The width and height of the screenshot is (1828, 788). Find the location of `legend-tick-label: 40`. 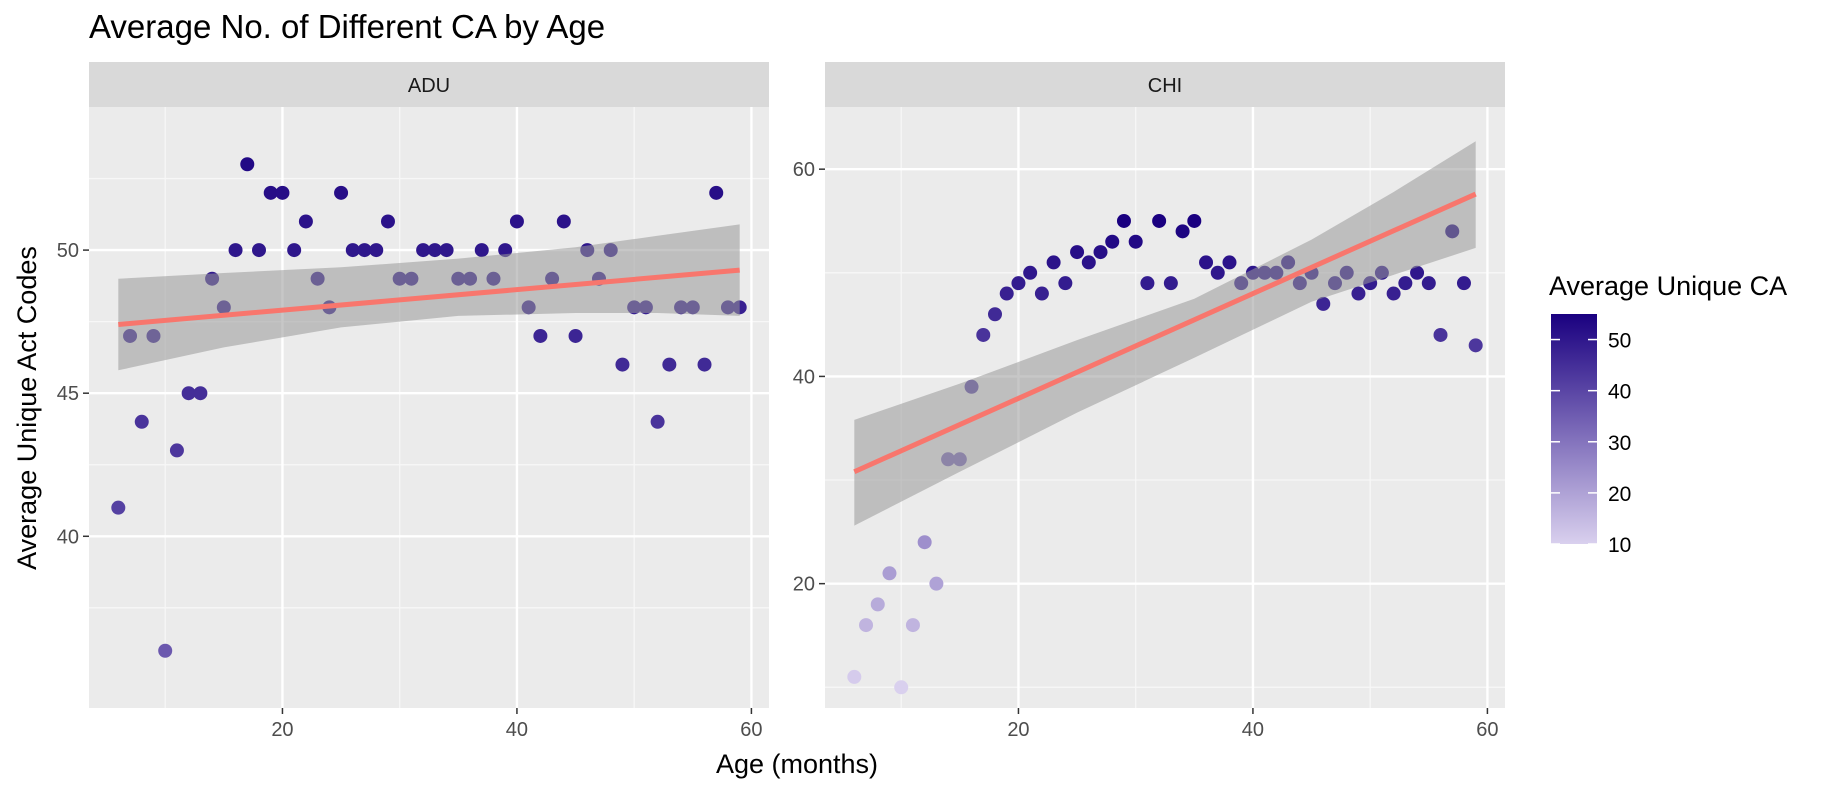

legend-tick-label: 40 is located at coordinates (1619, 392).